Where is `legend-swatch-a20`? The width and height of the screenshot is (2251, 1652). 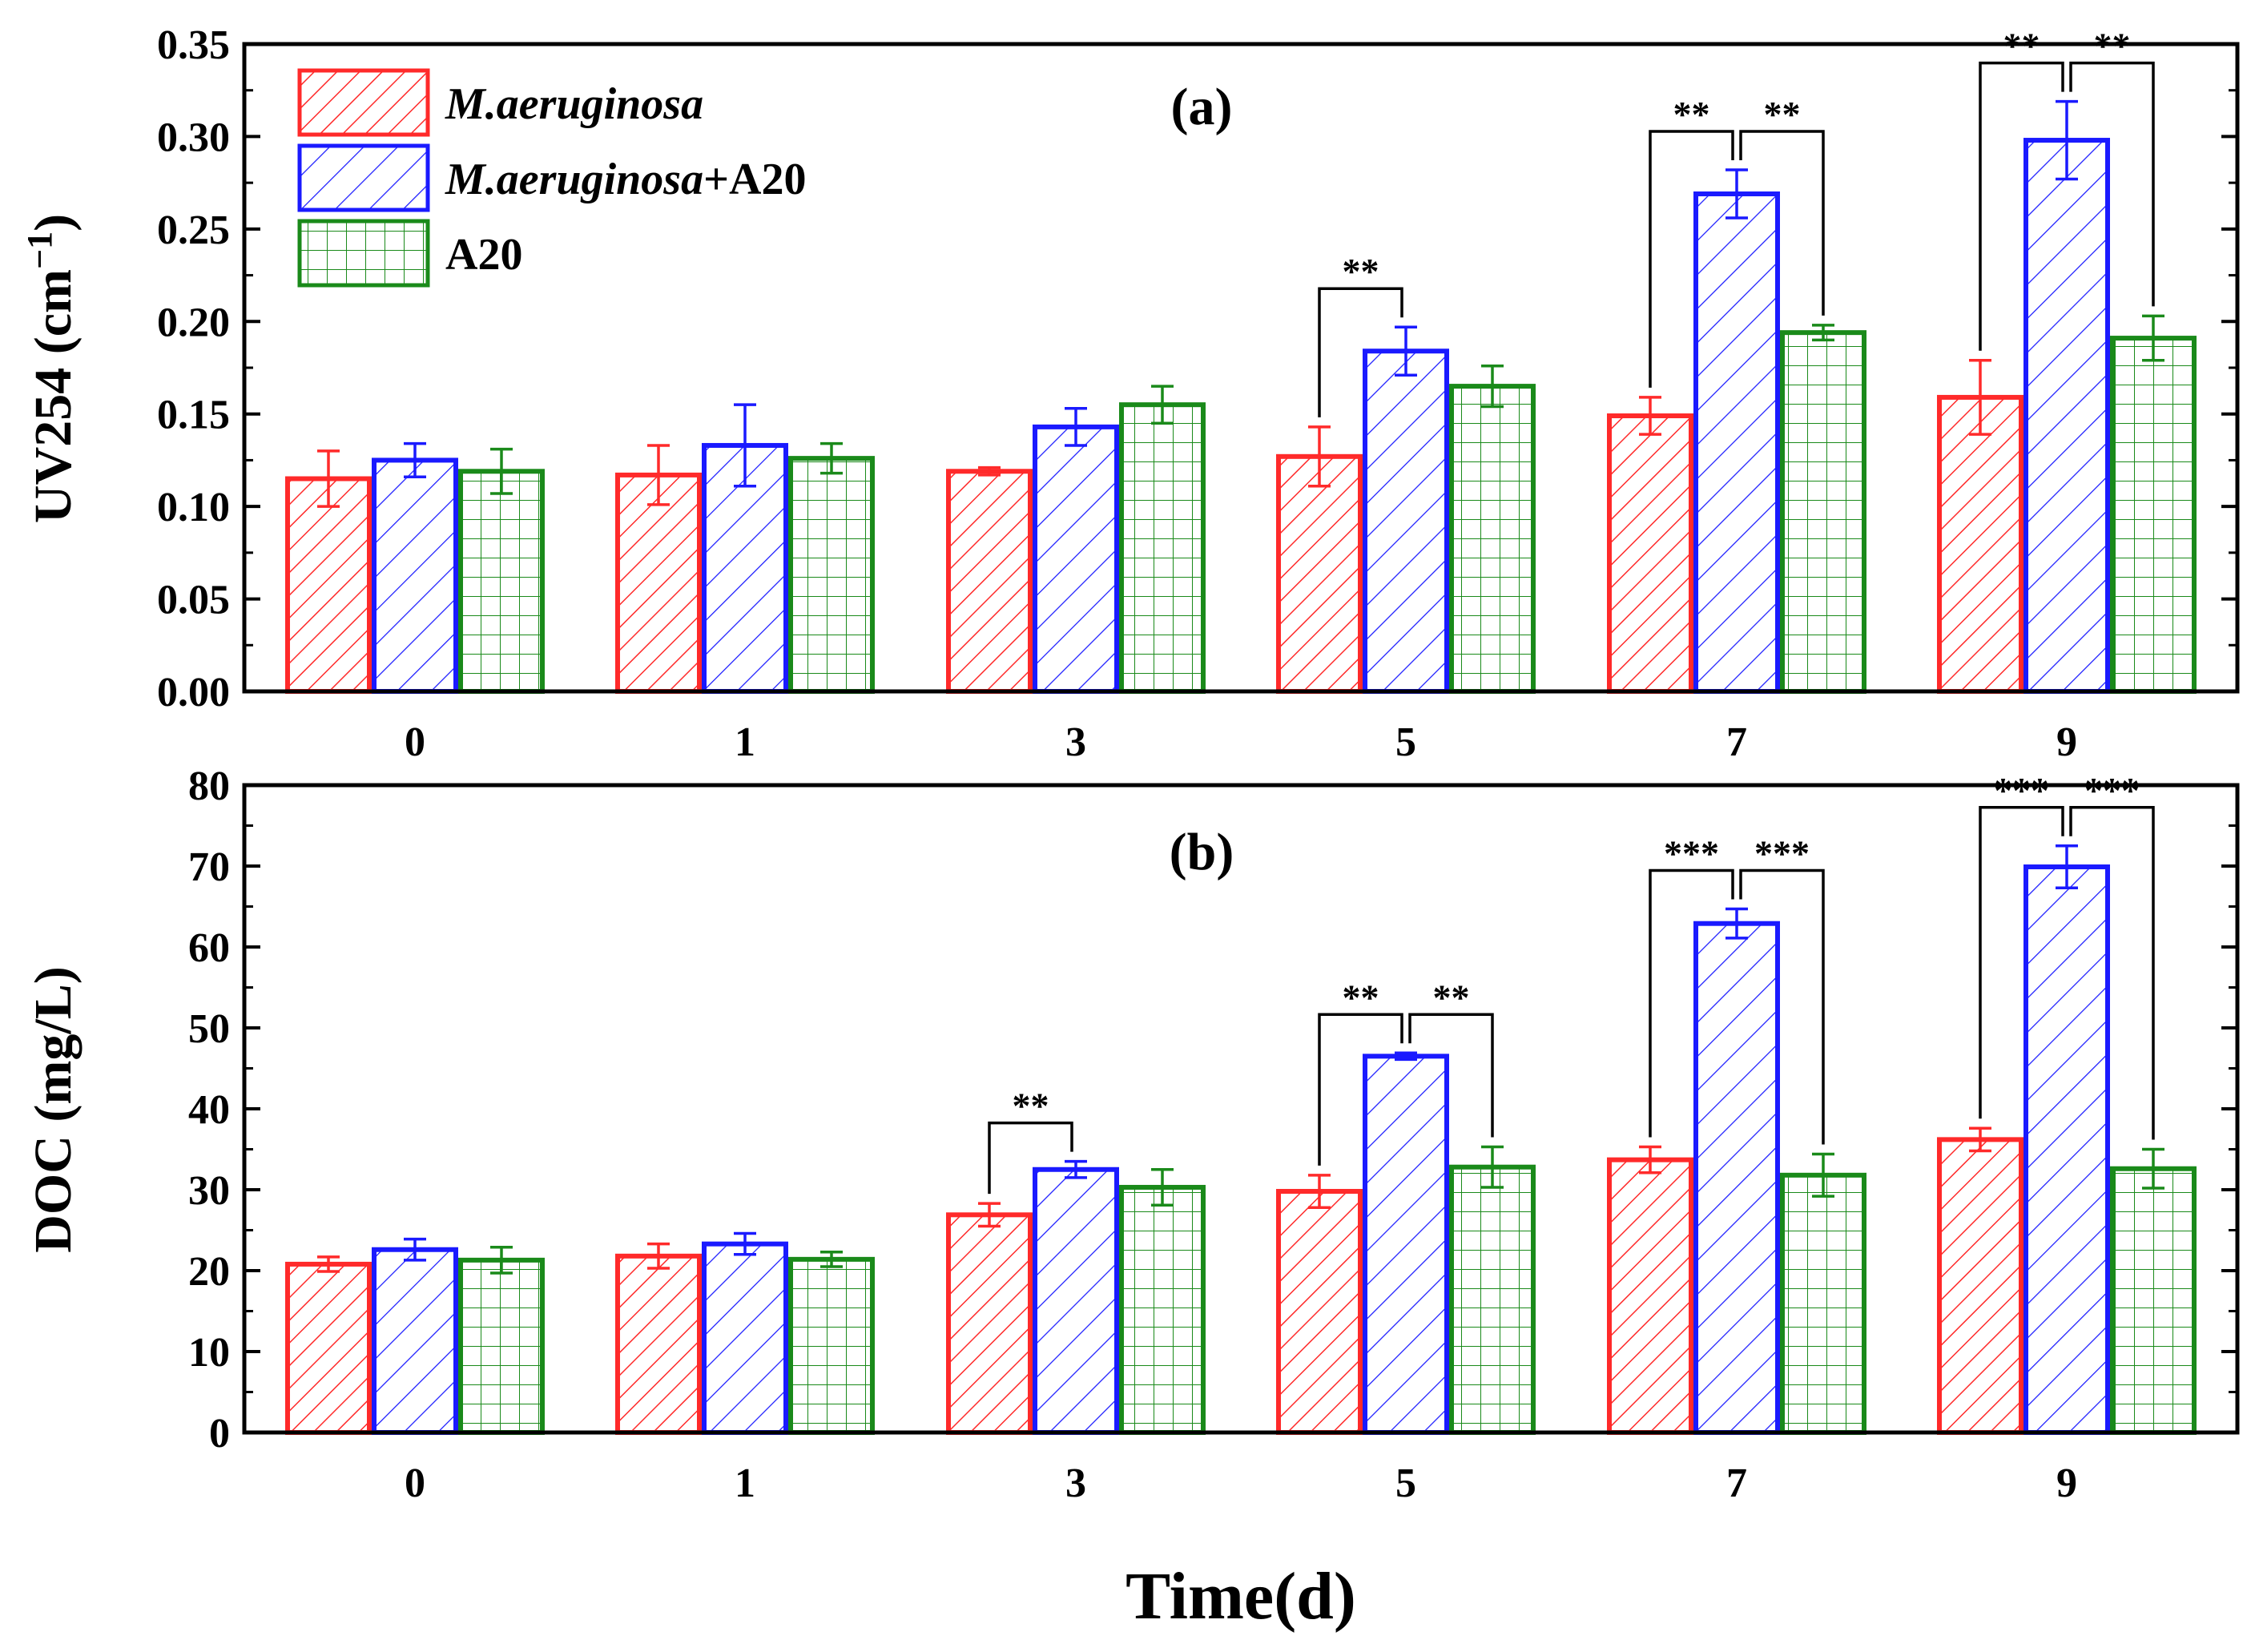 legend-swatch-a20 is located at coordinates (363, 254).